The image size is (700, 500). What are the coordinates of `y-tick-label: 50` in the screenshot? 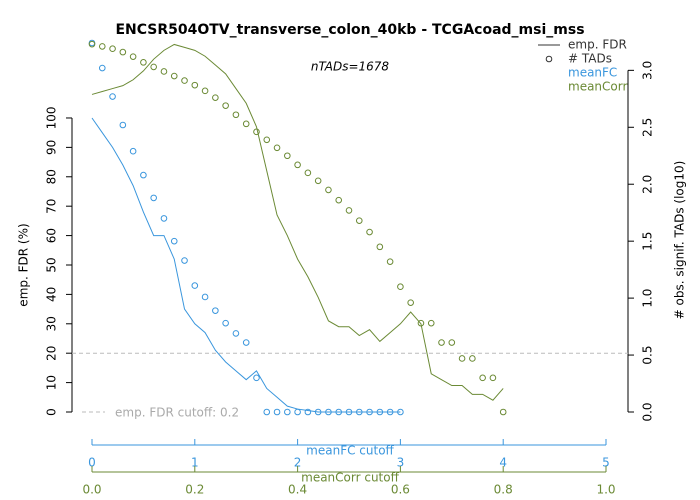 It's located at (52, 264).